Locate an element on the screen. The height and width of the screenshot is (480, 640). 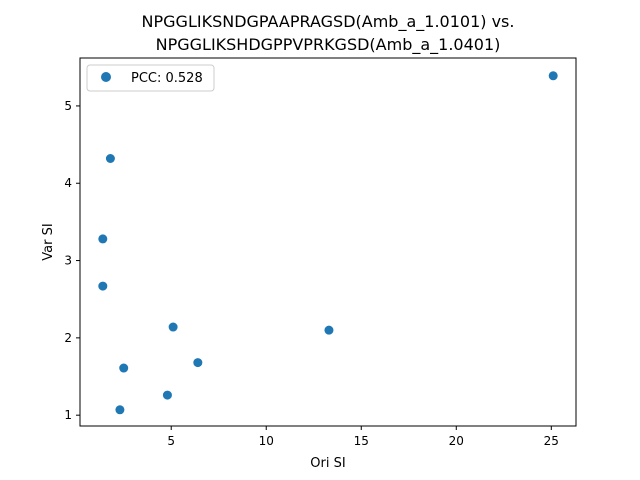
y-tick-label: 5 is located at coordinates (68, 106).